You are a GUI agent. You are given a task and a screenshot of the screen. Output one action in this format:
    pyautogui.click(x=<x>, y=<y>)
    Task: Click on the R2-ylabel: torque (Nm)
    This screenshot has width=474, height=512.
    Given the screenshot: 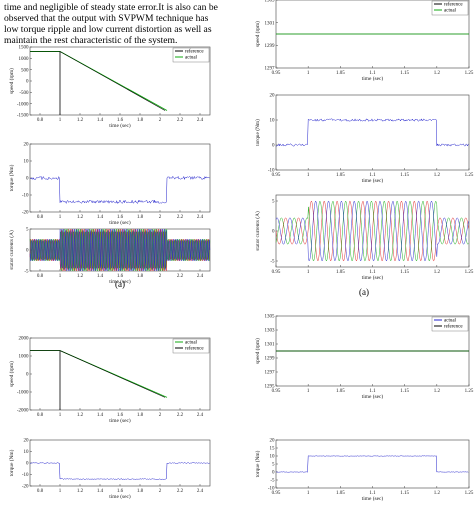 What is the action you would take?
    pyautogui.click(x=257, y=132)
    